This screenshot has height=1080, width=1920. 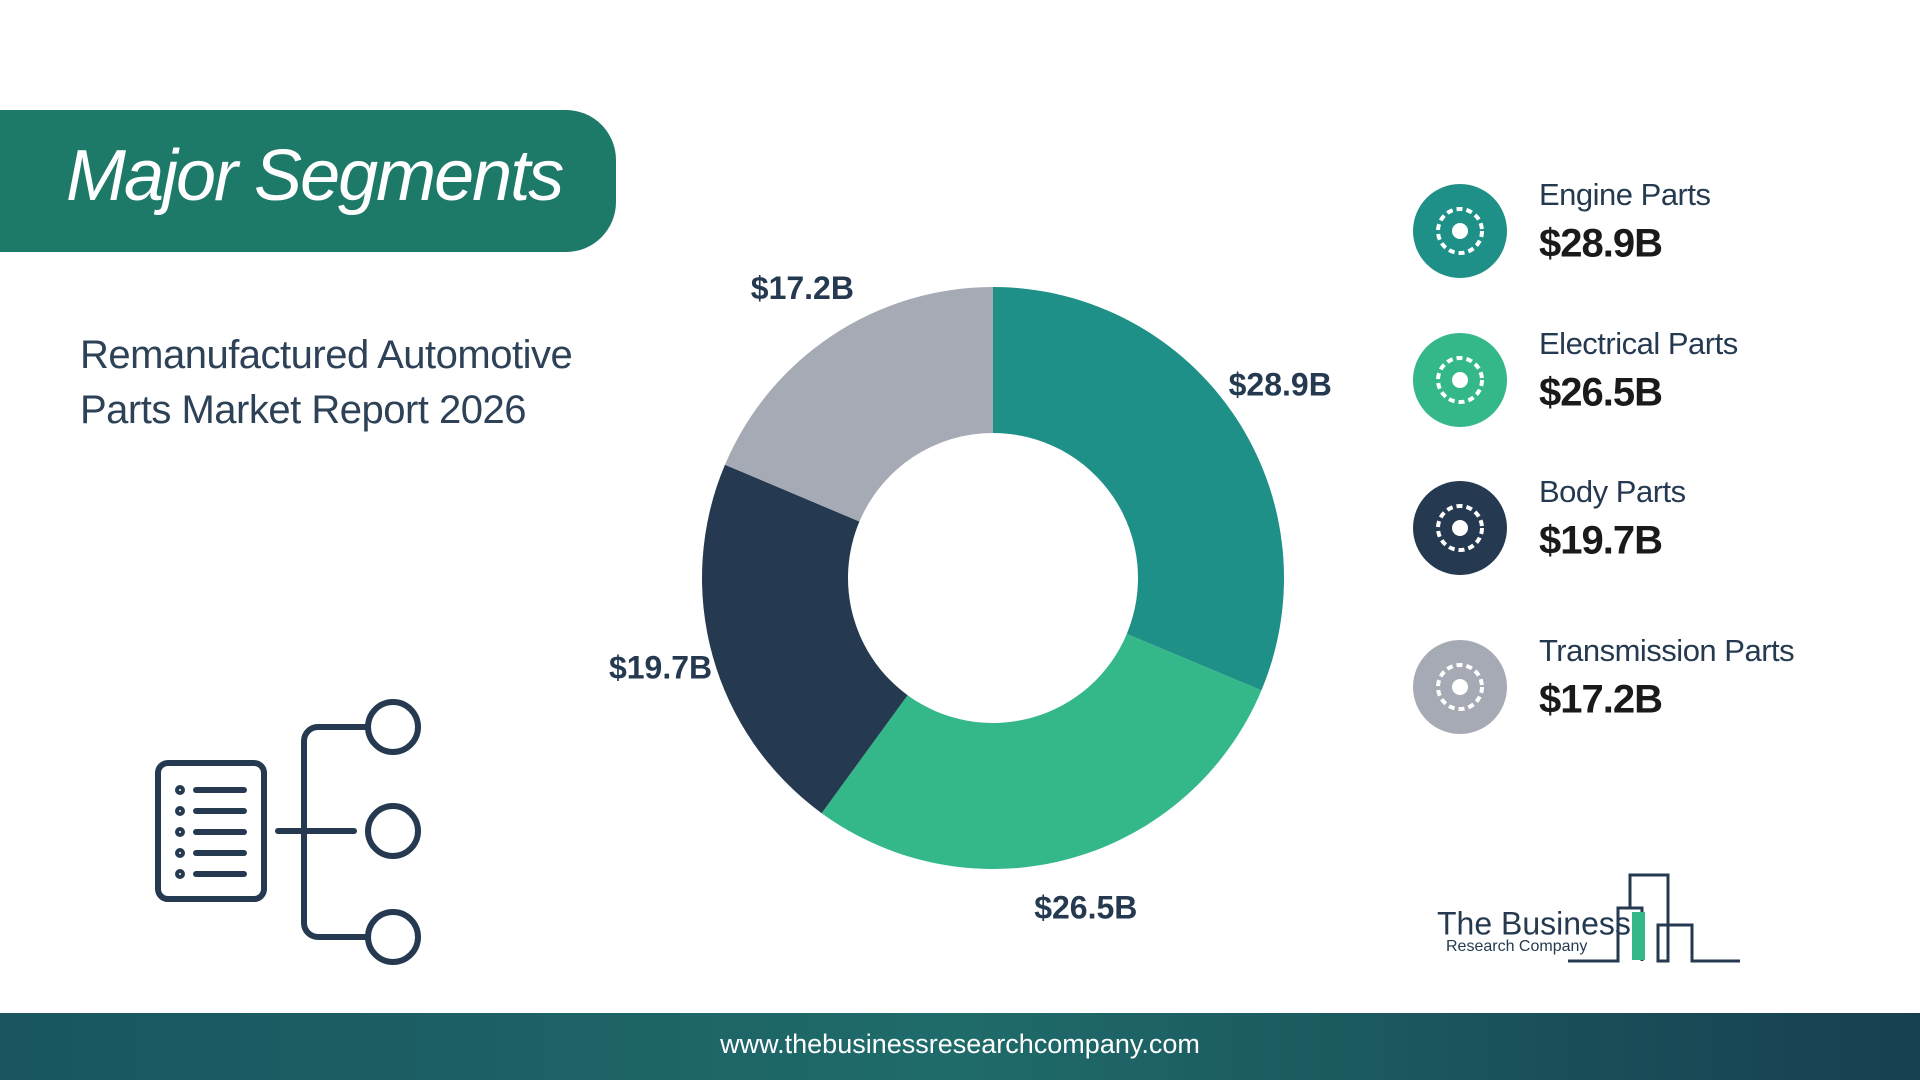 What do you see at coordinates (314, 176) in the screenshot?
I see `chart-title: Major Segments` at bounding box center [314, 176].